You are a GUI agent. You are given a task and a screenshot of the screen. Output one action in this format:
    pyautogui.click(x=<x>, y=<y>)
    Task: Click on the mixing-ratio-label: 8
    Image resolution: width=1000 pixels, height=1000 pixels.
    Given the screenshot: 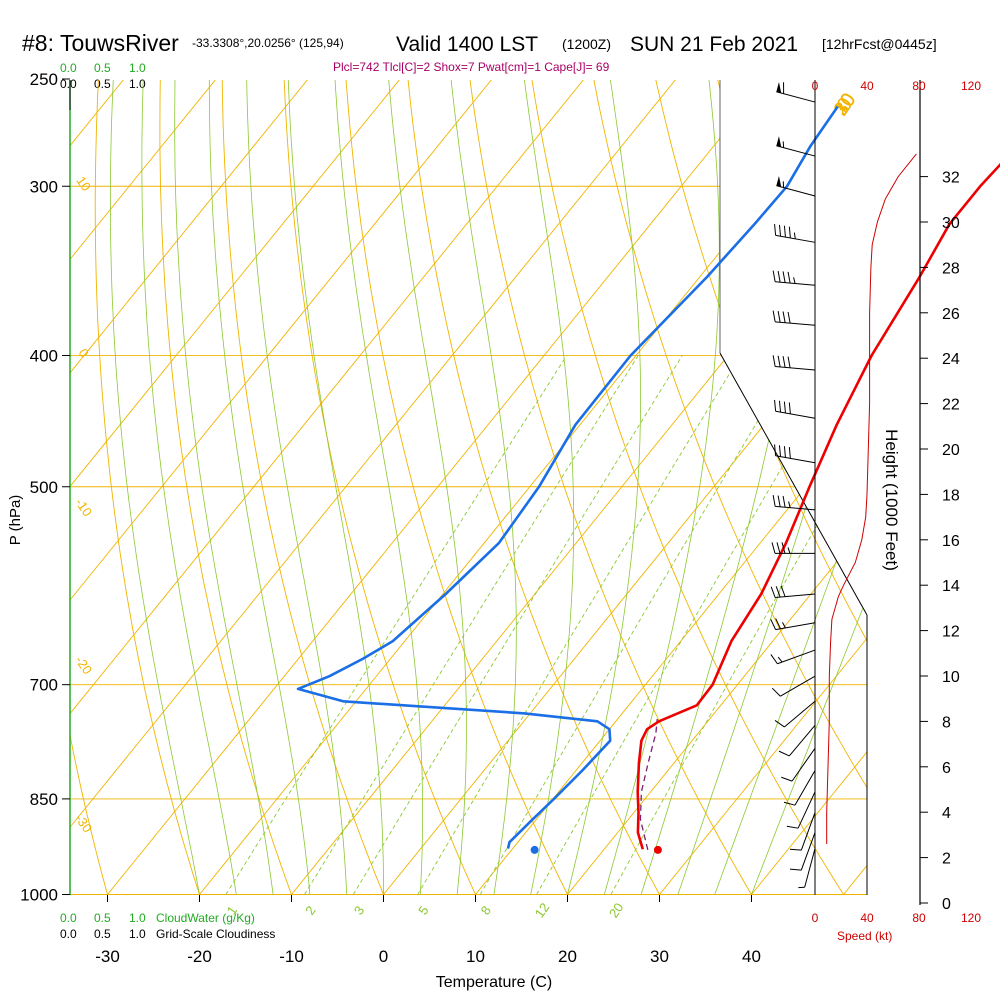 What is the action you would take?
    pyautogui.click(x=486, y=910)
    